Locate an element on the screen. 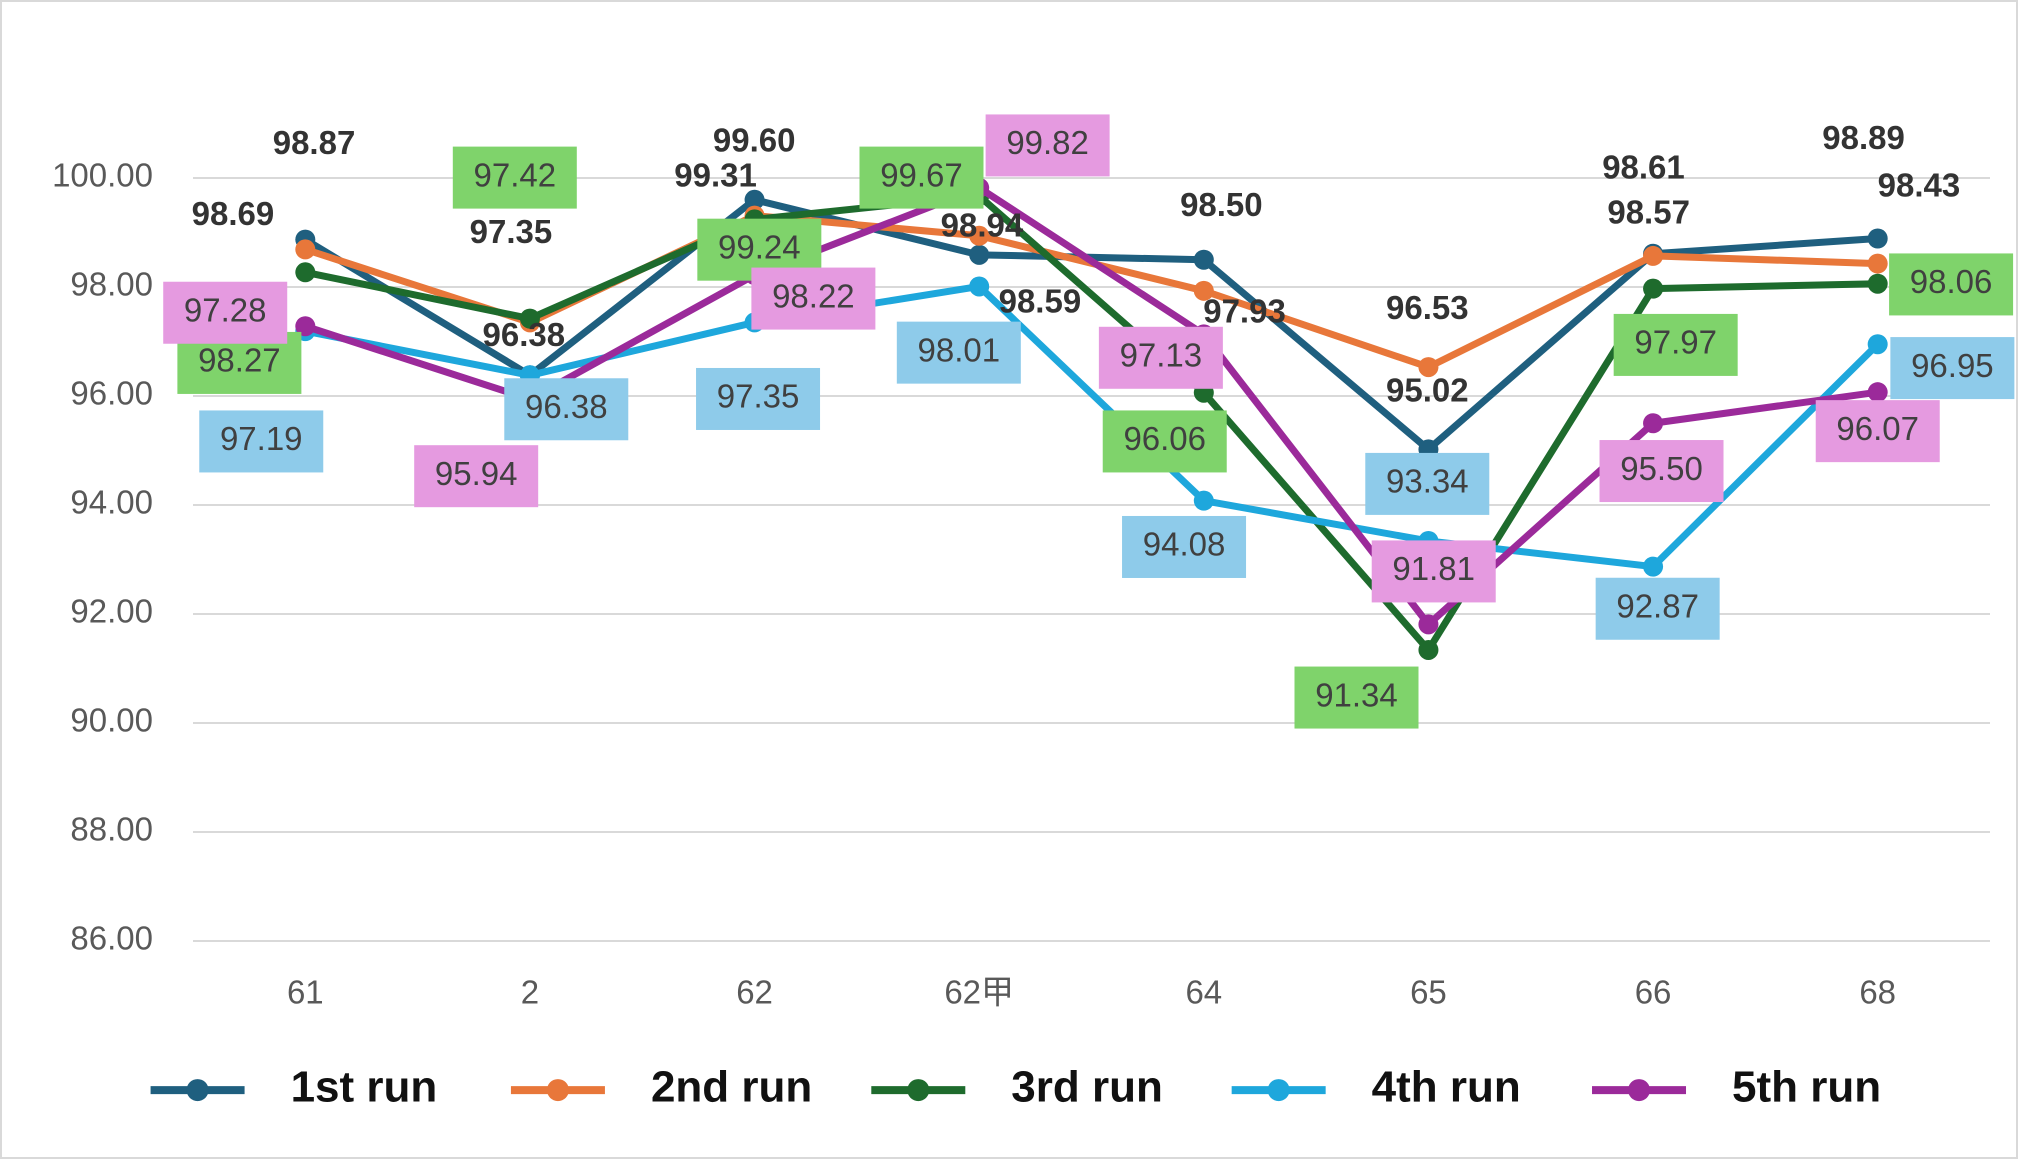 This screenshot has height=1159, width=2018. legend-label: 2nd run is located at coordinates (731, 1087).